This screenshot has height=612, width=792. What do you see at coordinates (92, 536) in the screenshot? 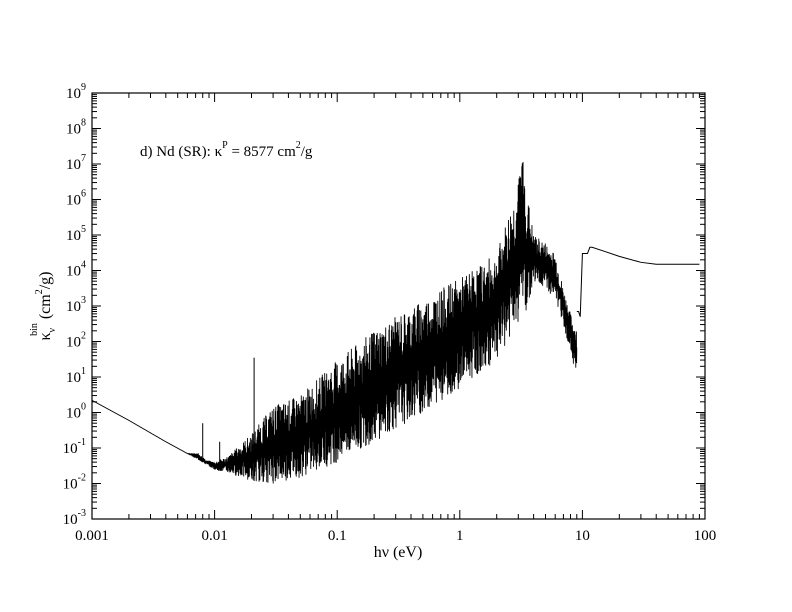
I see `x-tick-label: 0.001` at bounding box center [92, 536].